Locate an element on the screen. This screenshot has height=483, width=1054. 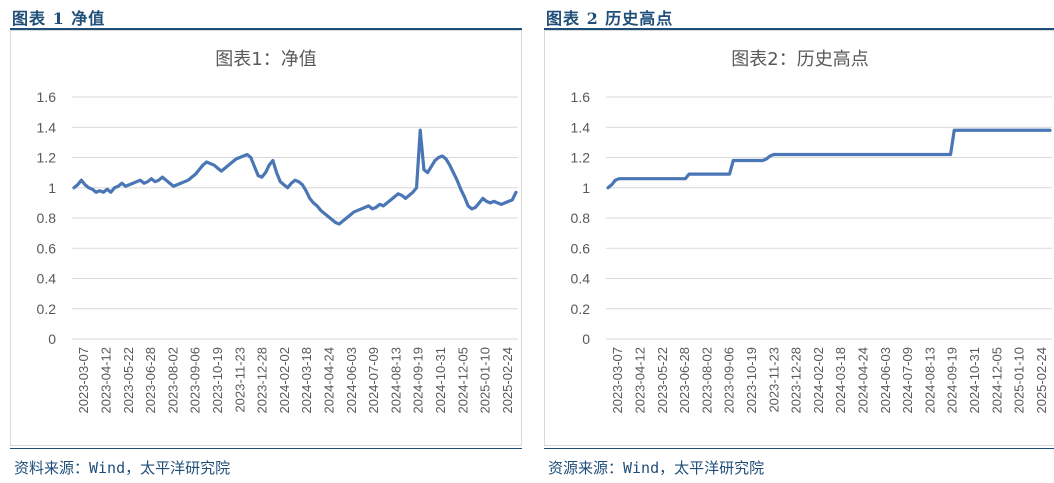
source-note: 资源来源：Wind，太平洋研究院 is located at coordinates (656, 468).